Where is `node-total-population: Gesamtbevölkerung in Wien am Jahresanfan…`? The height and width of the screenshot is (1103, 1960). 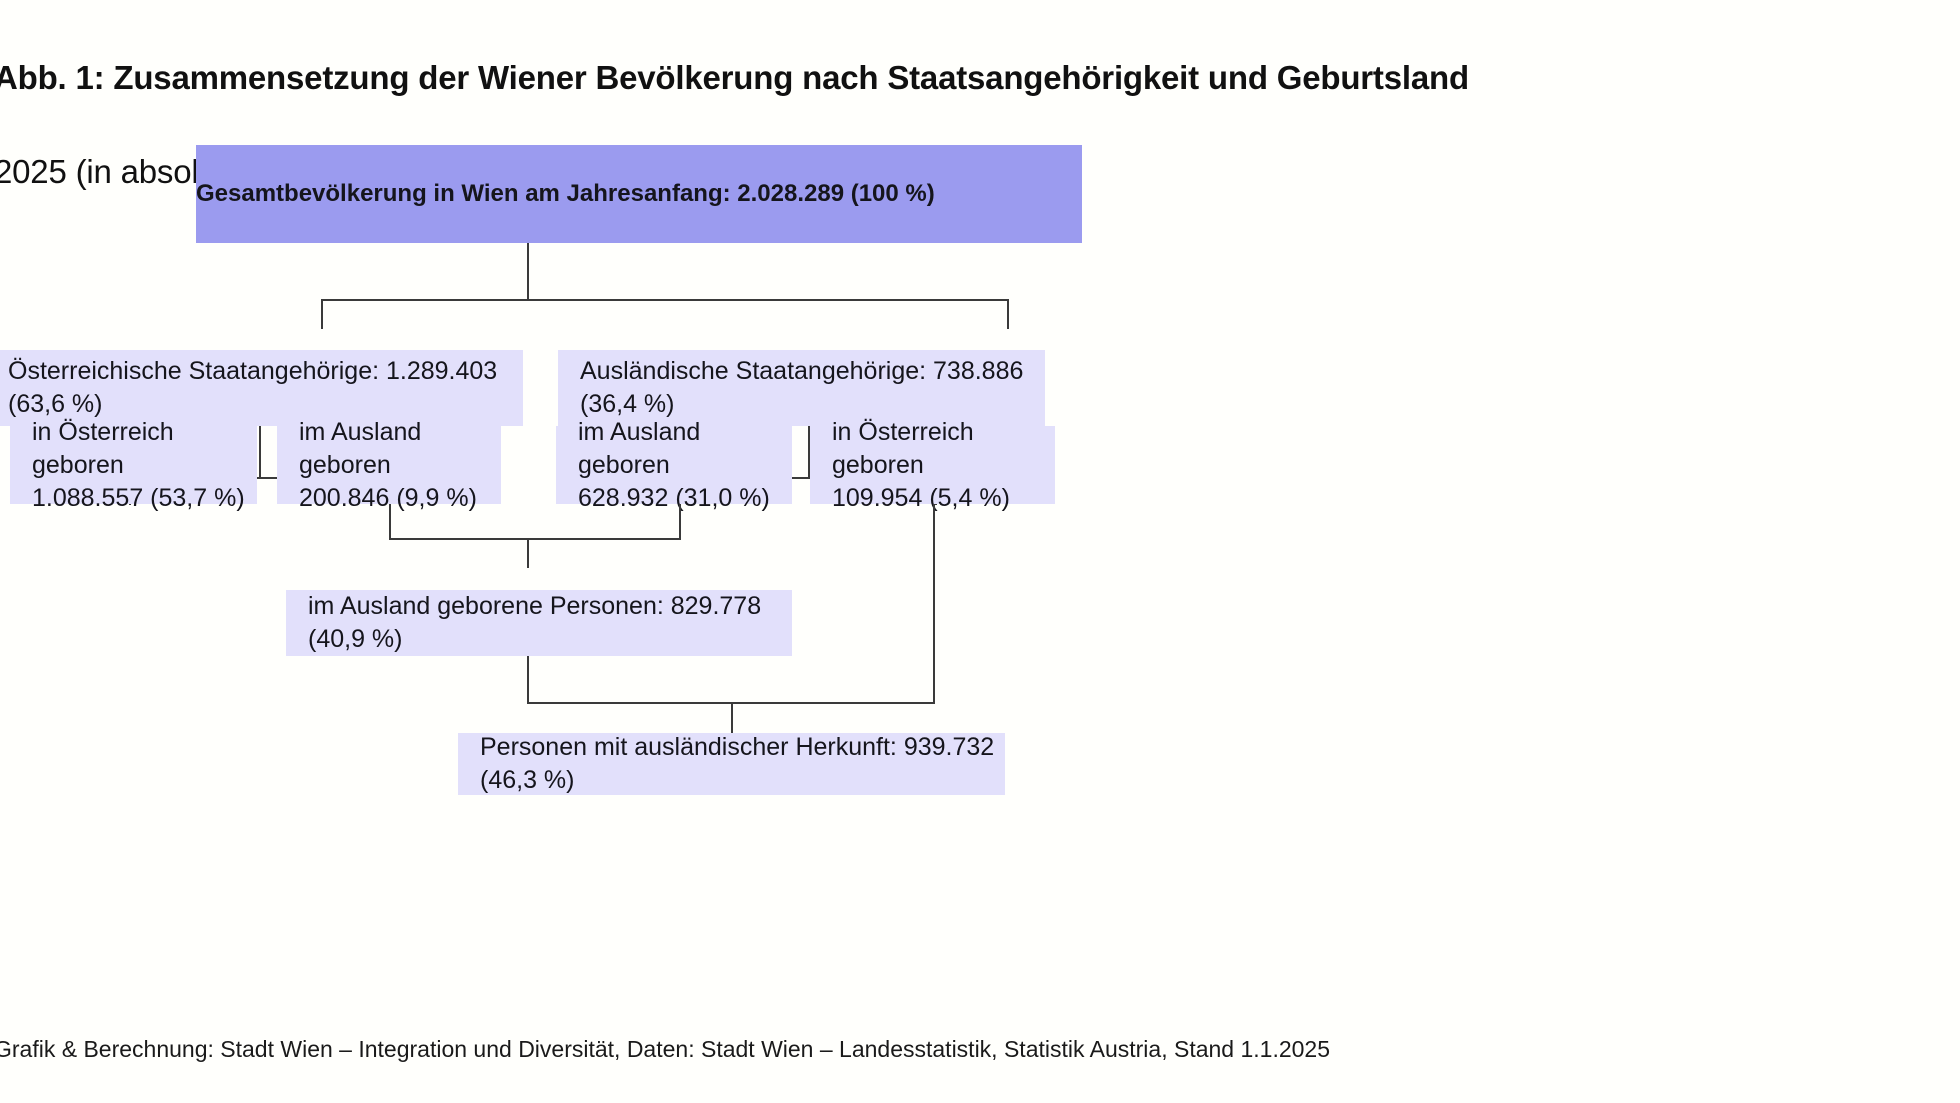
node-total-population: Gesamtbevölkerung in Wien am Jahresanfan… is located at coordinates (639, 194).